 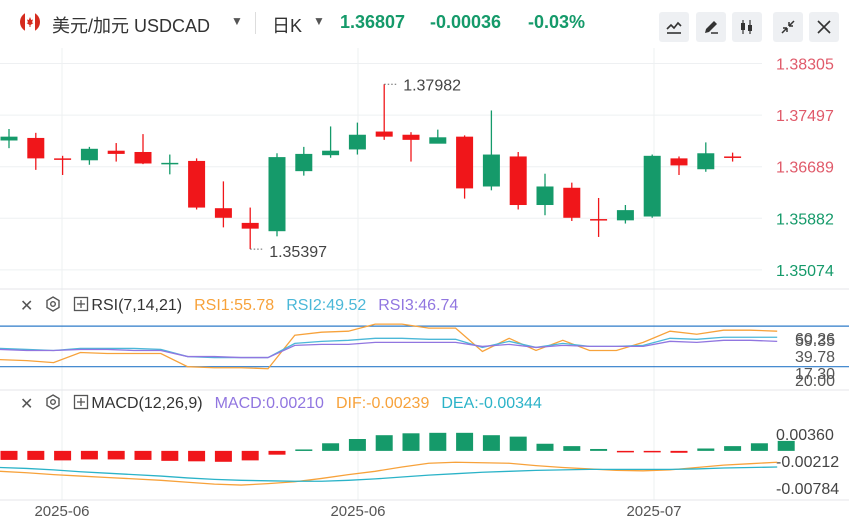 I want to click on line-chart-icon, so click(x=674, y=27).